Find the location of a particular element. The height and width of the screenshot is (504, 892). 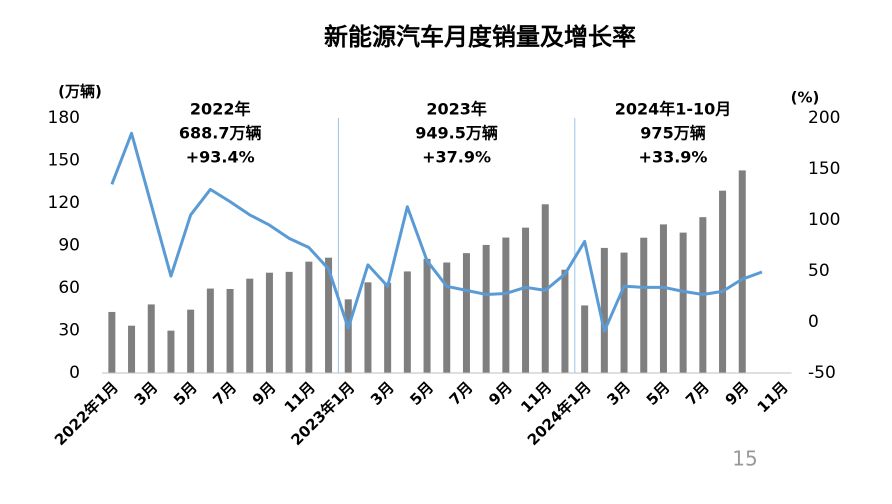

annotation: 949.5万辆 is located at coordinates (456, 133).